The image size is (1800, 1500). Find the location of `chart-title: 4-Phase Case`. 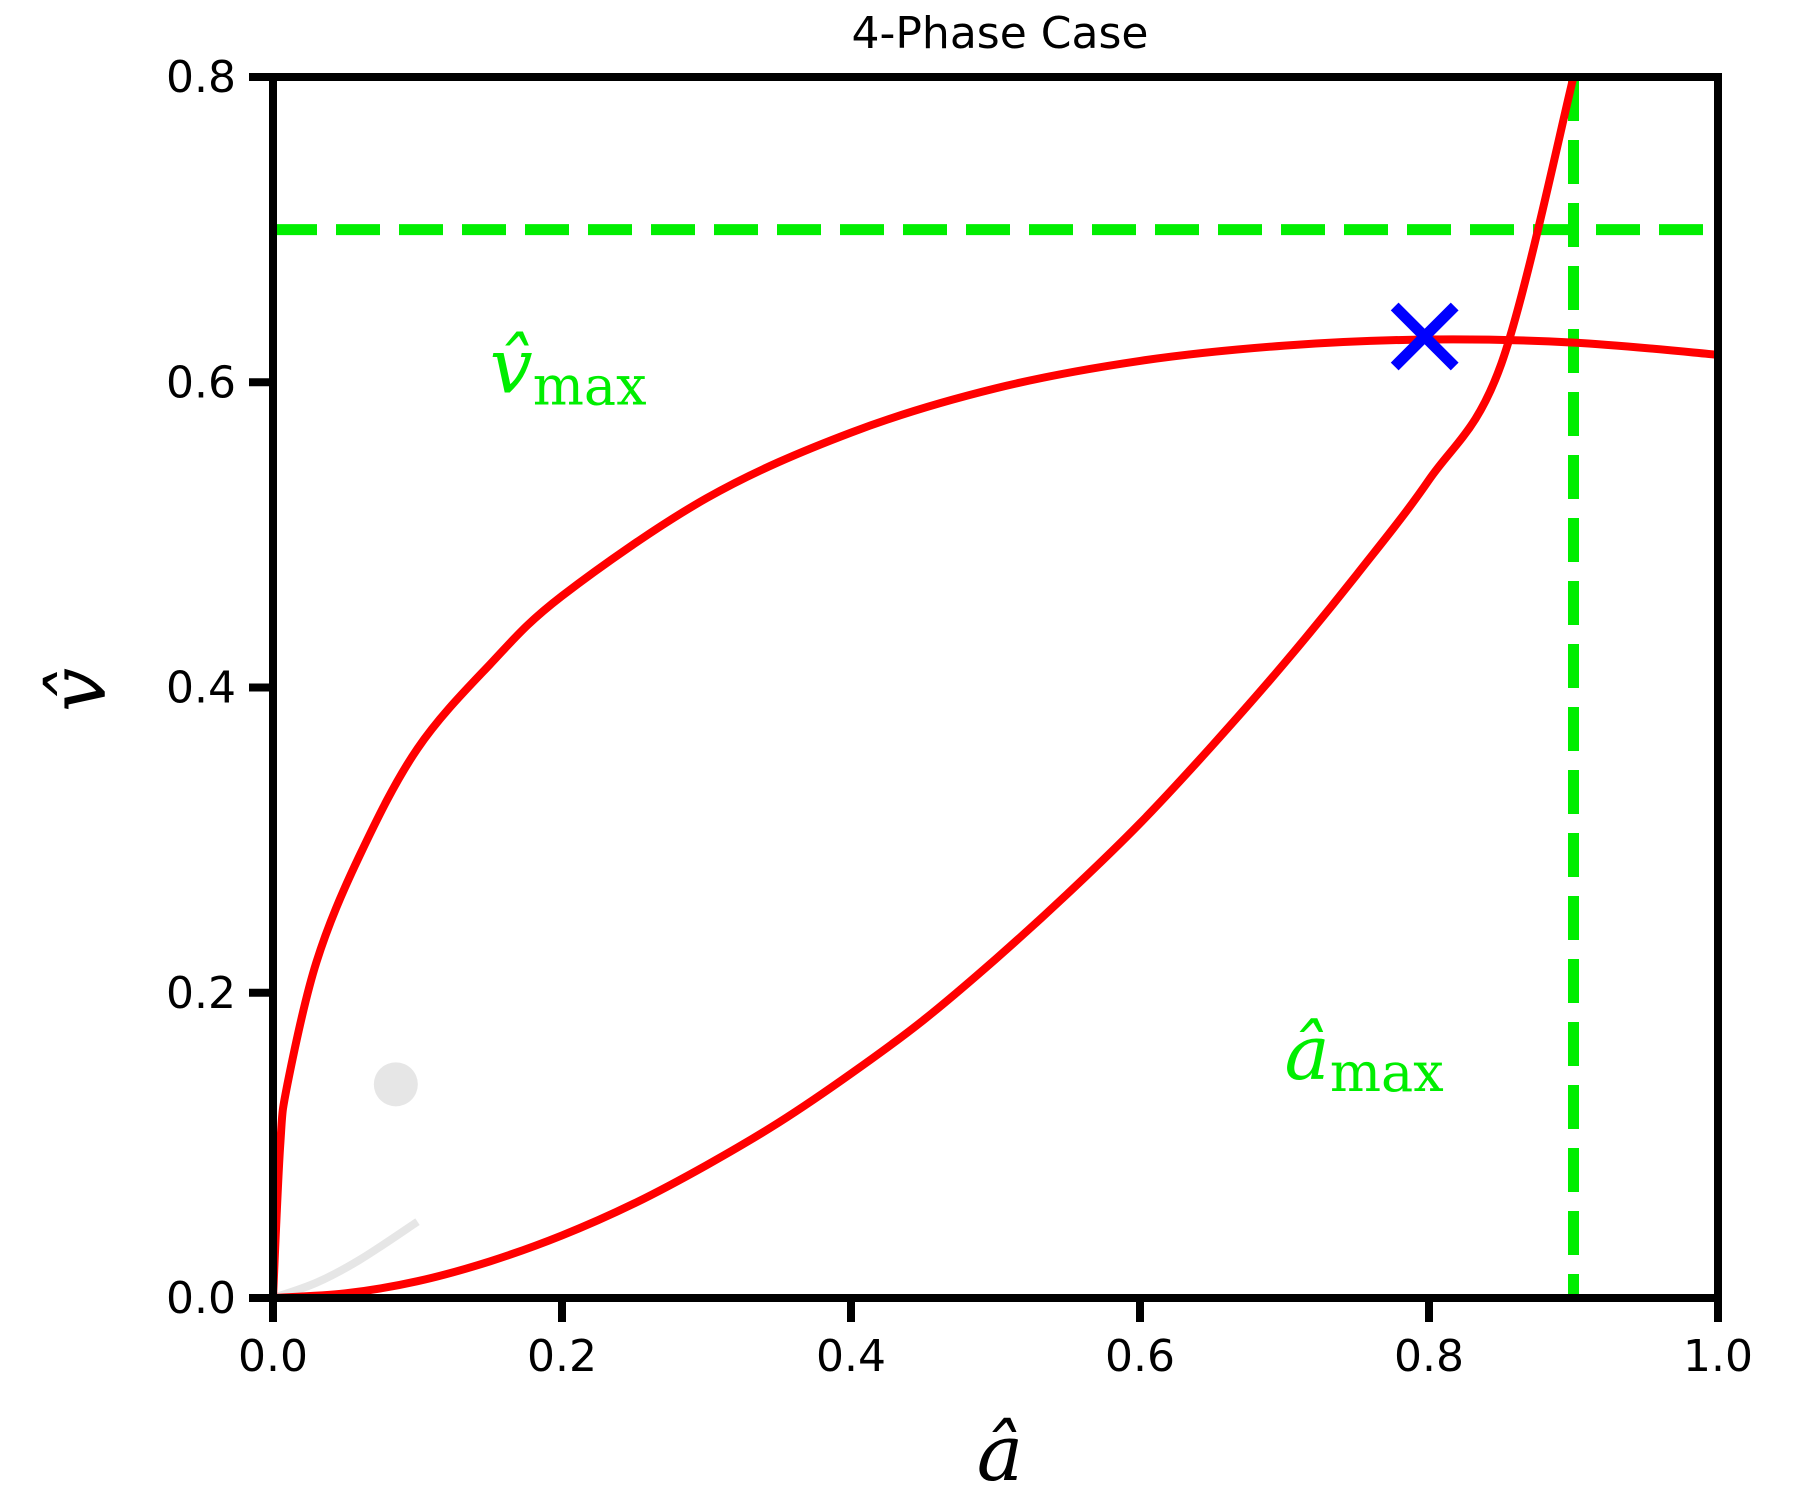

chart-title: 4-Phase Case is located at coordinates (1000, 33).